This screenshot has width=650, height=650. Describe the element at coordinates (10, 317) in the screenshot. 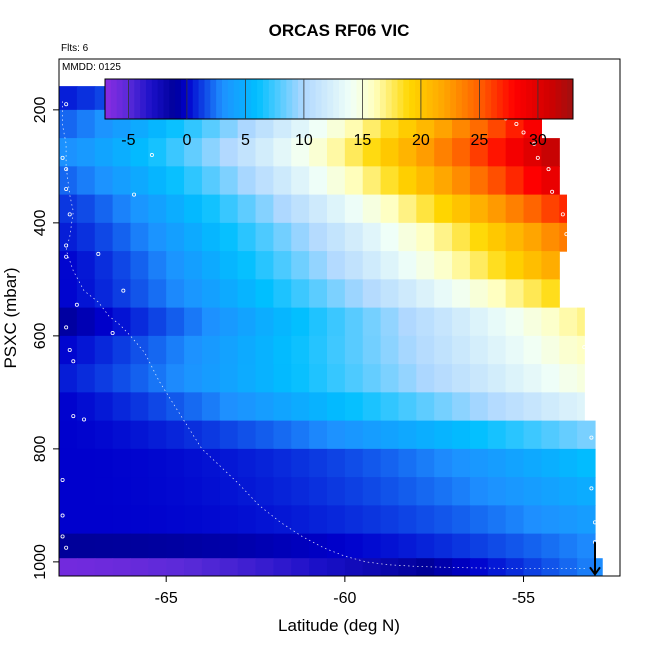

I see `y-axis-label: PSXC (mbar)` at that location.